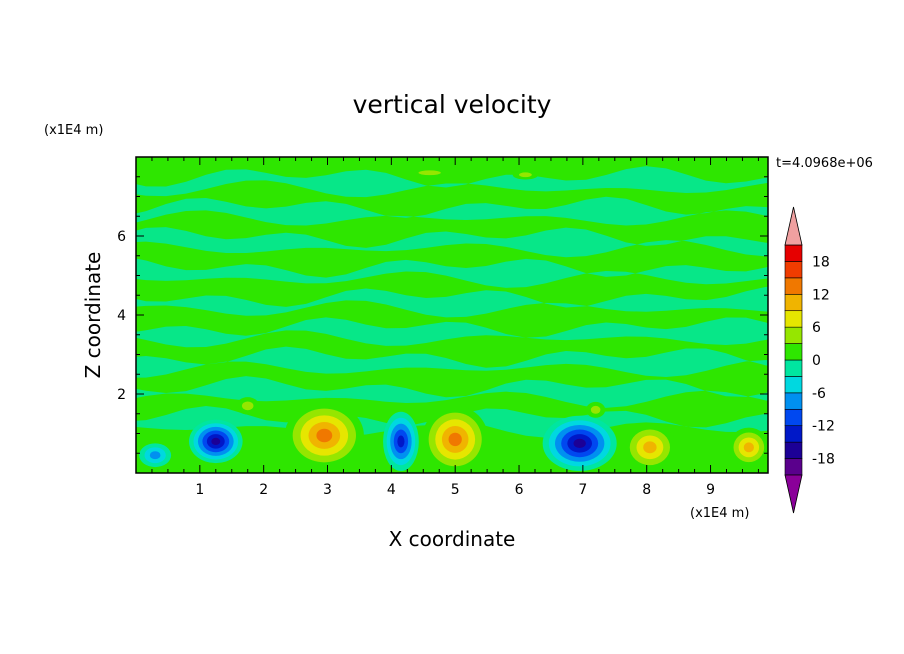  What do you see at coordinates (793, 494) in the screenshot?
I see `colorbar-min-arrow` at bounding box center [793, 494].